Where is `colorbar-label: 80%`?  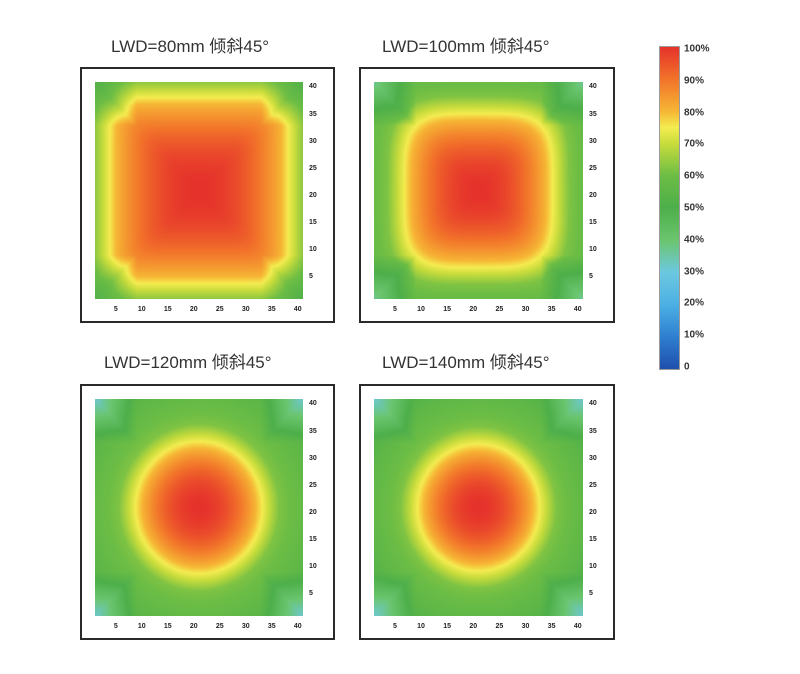
colorbar-label: 80% is located at coordinates (694, 113).